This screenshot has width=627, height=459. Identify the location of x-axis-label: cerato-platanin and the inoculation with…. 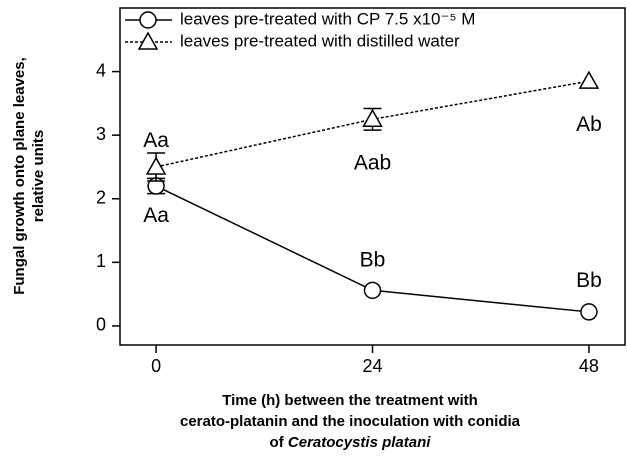
(350, 421).